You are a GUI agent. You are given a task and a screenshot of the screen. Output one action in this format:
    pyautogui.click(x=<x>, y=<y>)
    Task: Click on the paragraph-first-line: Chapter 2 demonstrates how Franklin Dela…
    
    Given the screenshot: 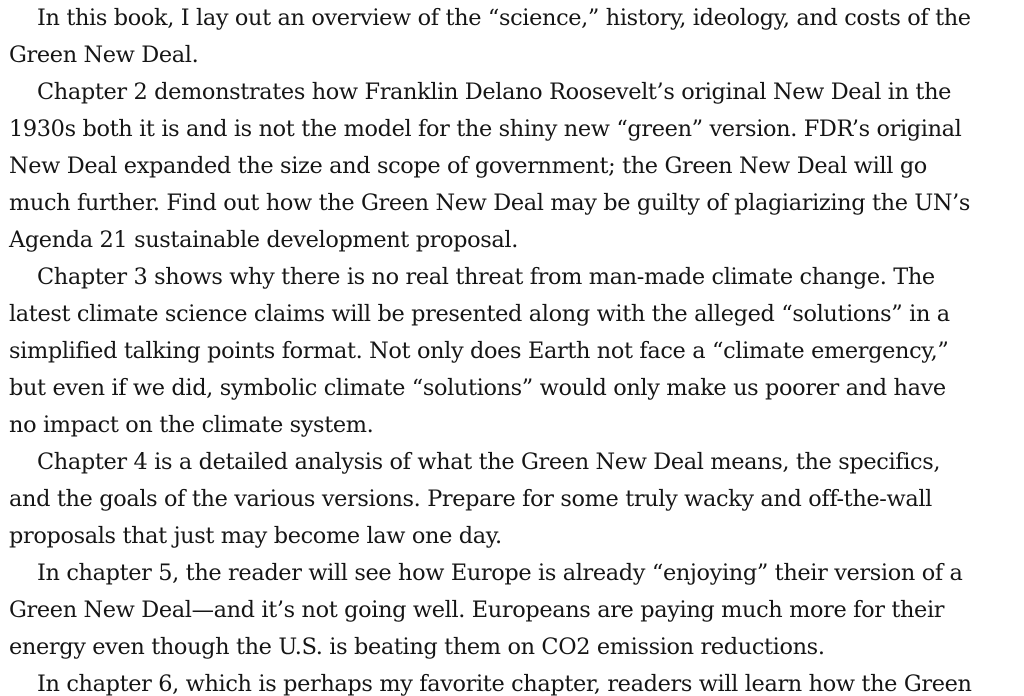 What is the action you would take?
    pyautogui.click(x=494, y=92)
    